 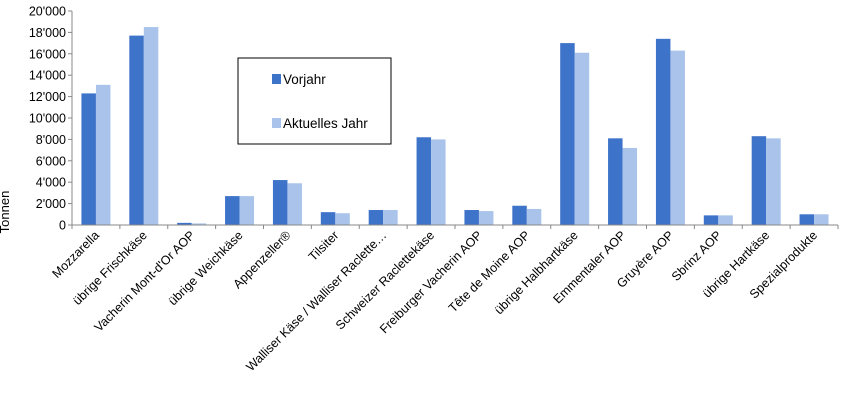 I want to click on y-tick-label: 0, so click(x=62, y=226).